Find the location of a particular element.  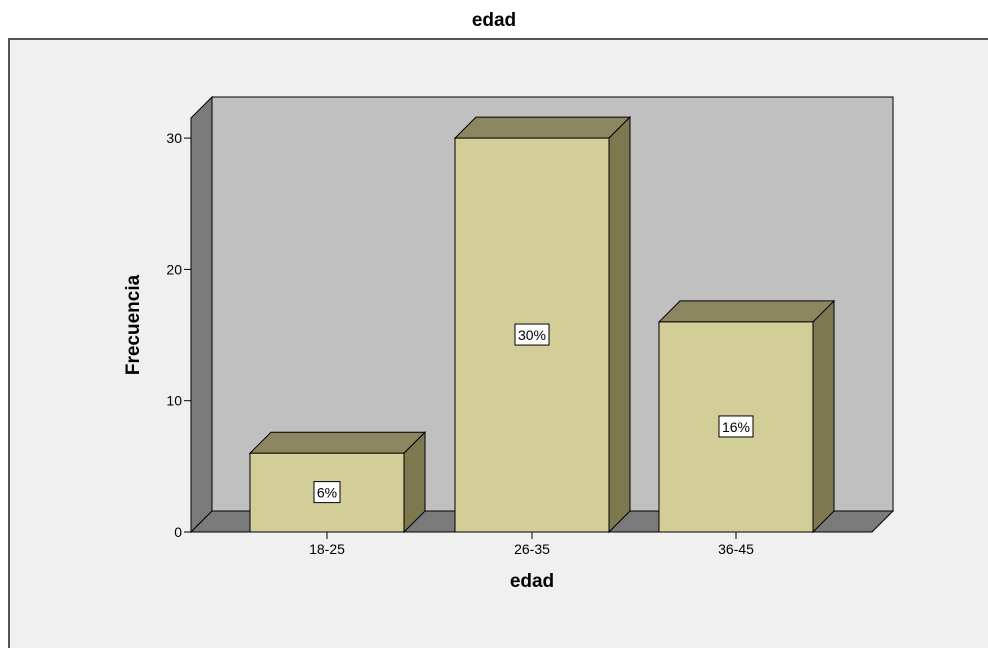

x-tick-label: 18-25 is located at coordinates (327, 549).